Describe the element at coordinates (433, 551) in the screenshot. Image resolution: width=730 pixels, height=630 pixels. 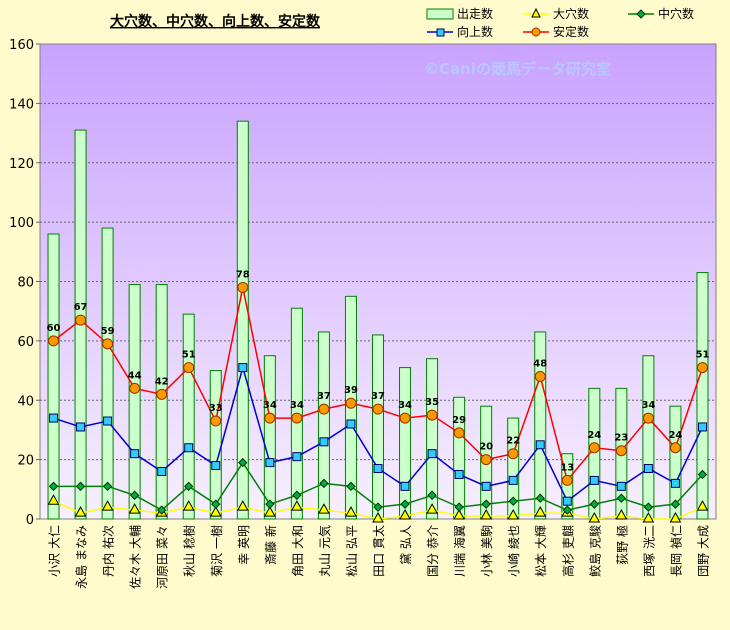
I see `x-tick-label: 国分 恭介` at that location.